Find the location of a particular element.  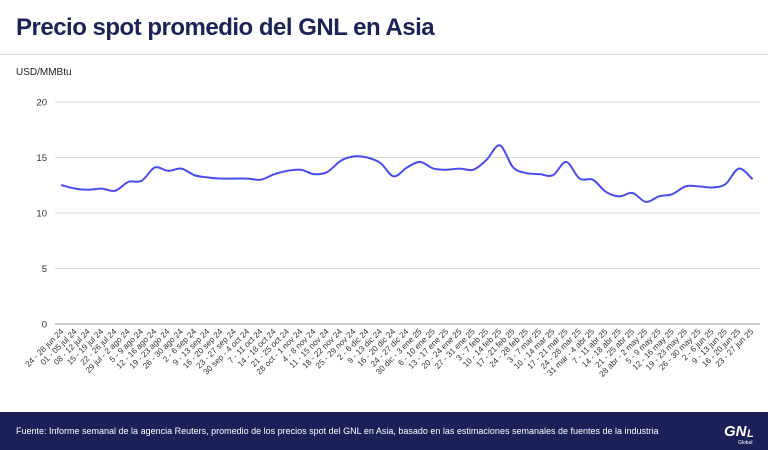

chart-title: Precio spot promedio del GNL en Asia is located at coordinates (225, 27).